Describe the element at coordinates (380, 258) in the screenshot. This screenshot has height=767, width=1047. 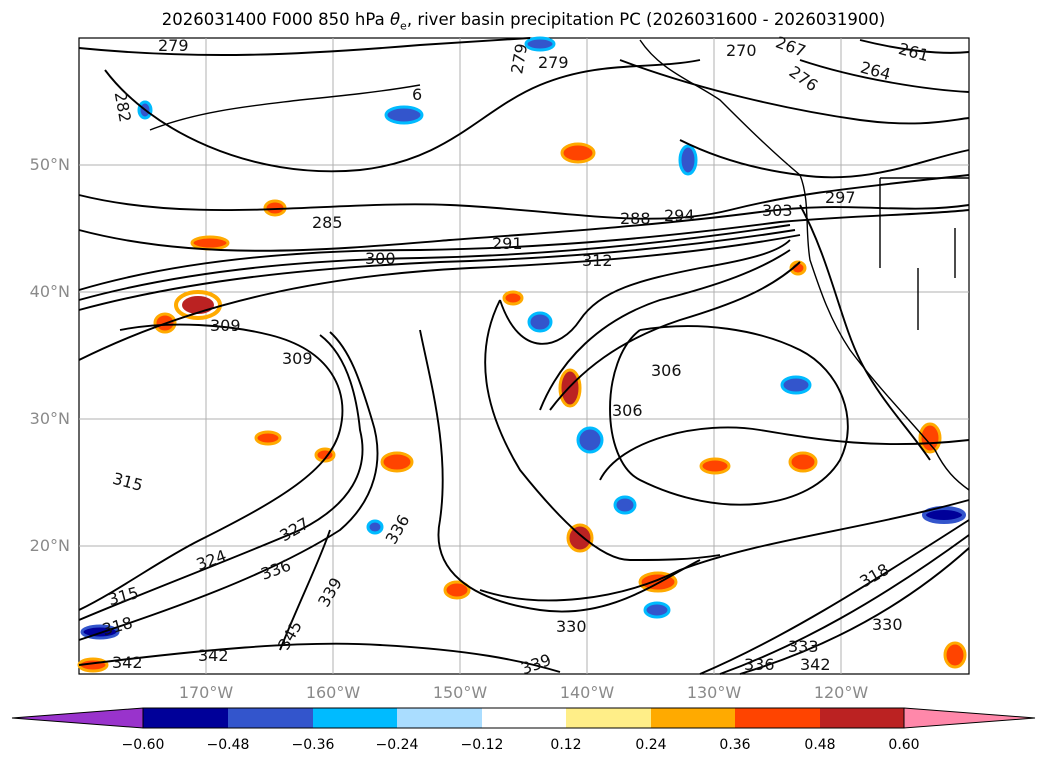
I see `contour-label: 300` at that location.